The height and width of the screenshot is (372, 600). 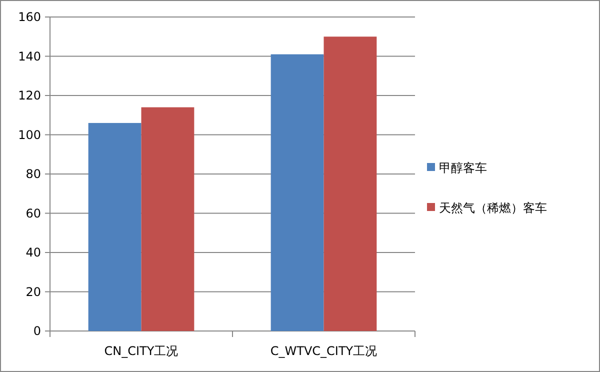 What do you see at coordinates (493, 208) in the screenshot?
I see `legend-label: 天然气（稀燃）客车` at bounding box center [493, 208].